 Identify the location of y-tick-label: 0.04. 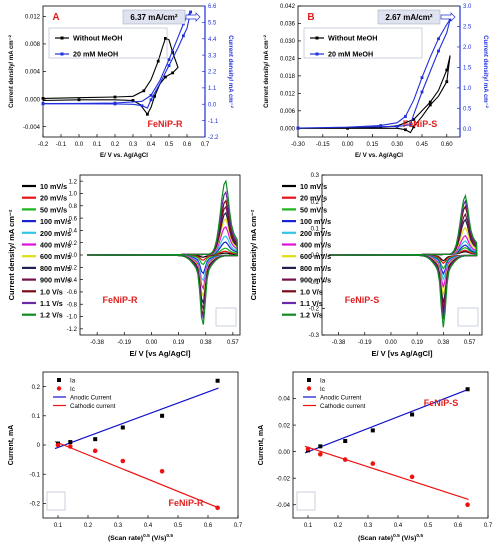
(284, 400).